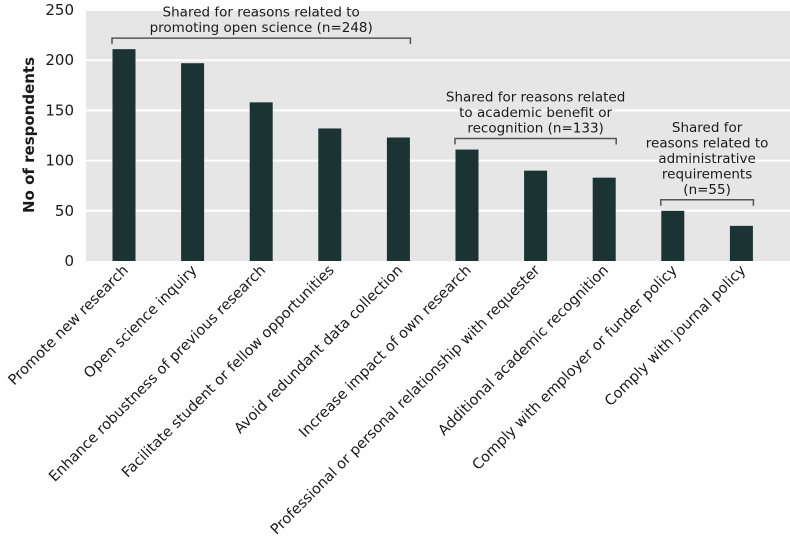 The image size is (790, 555). Describe the element at coordinates (675, 335) in the screenshot. I see `x-tick-label: Comply with journal policy` at that location.